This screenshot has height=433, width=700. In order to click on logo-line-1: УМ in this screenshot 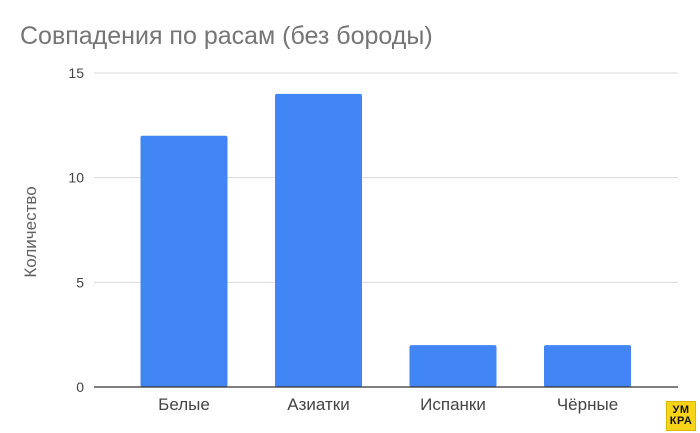, I will do `click(681, 410)`.